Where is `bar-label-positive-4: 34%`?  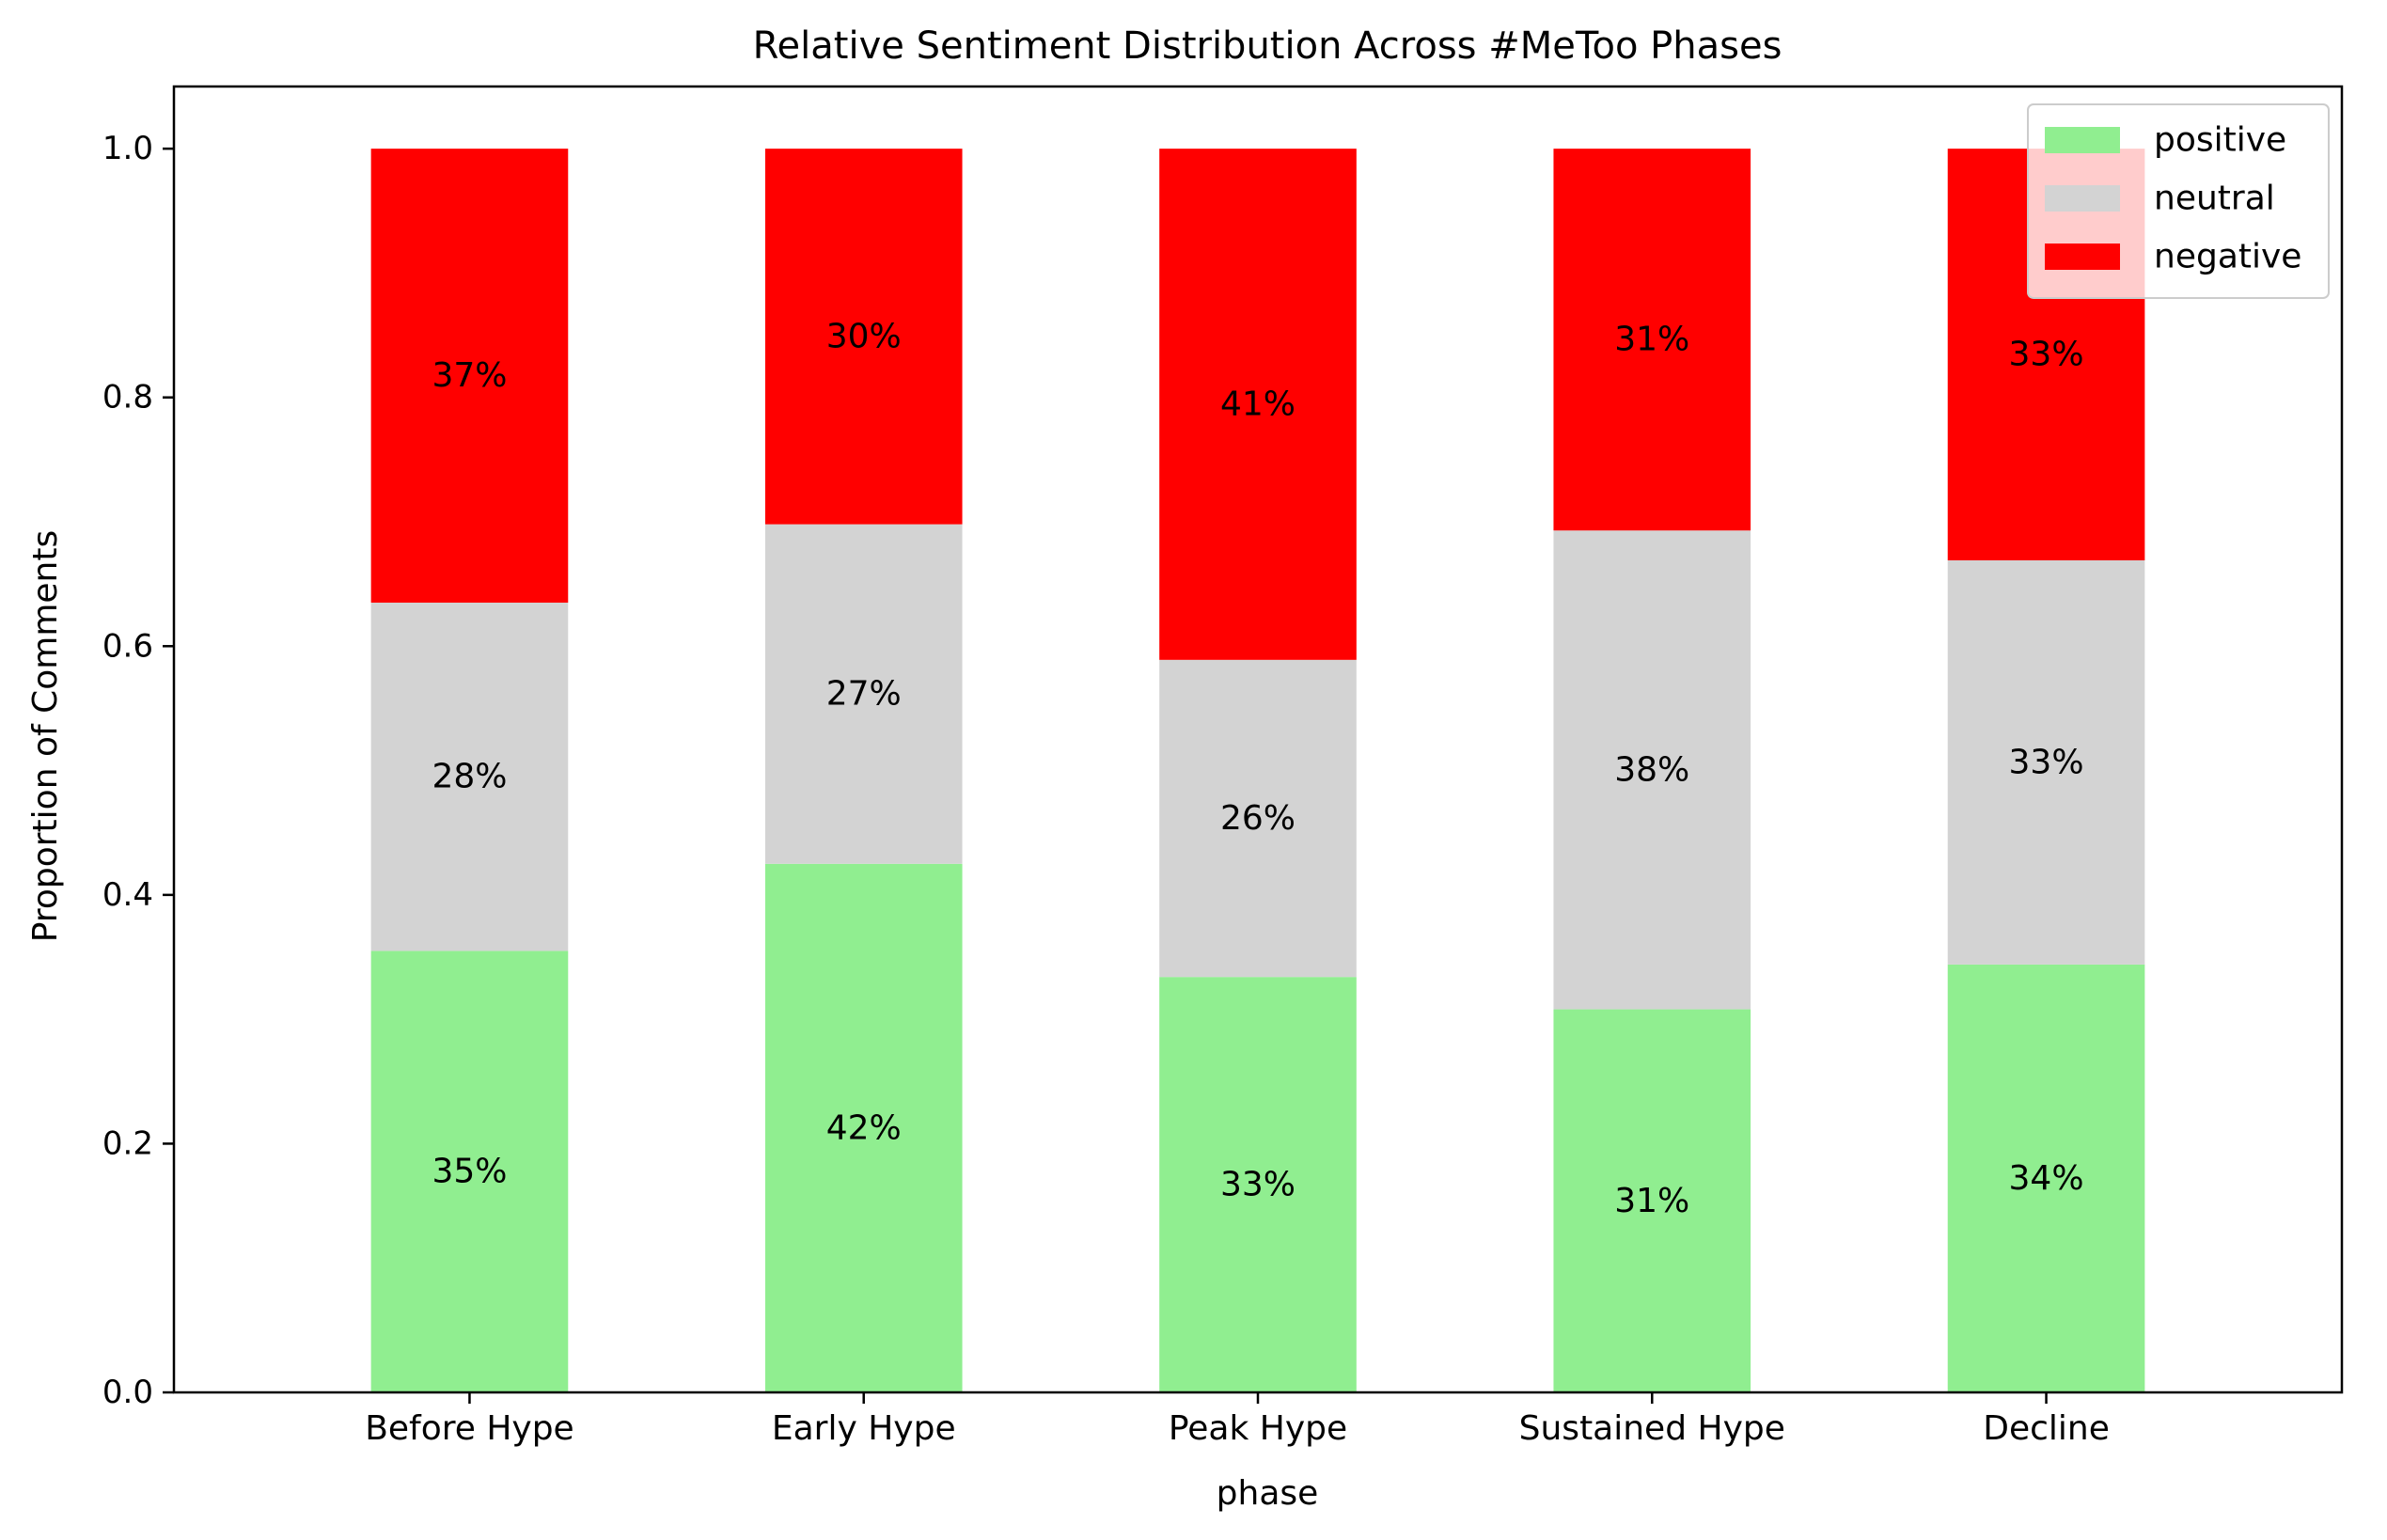 bar-label-positive-4: 34% is located at coordinates (2046, 1178).